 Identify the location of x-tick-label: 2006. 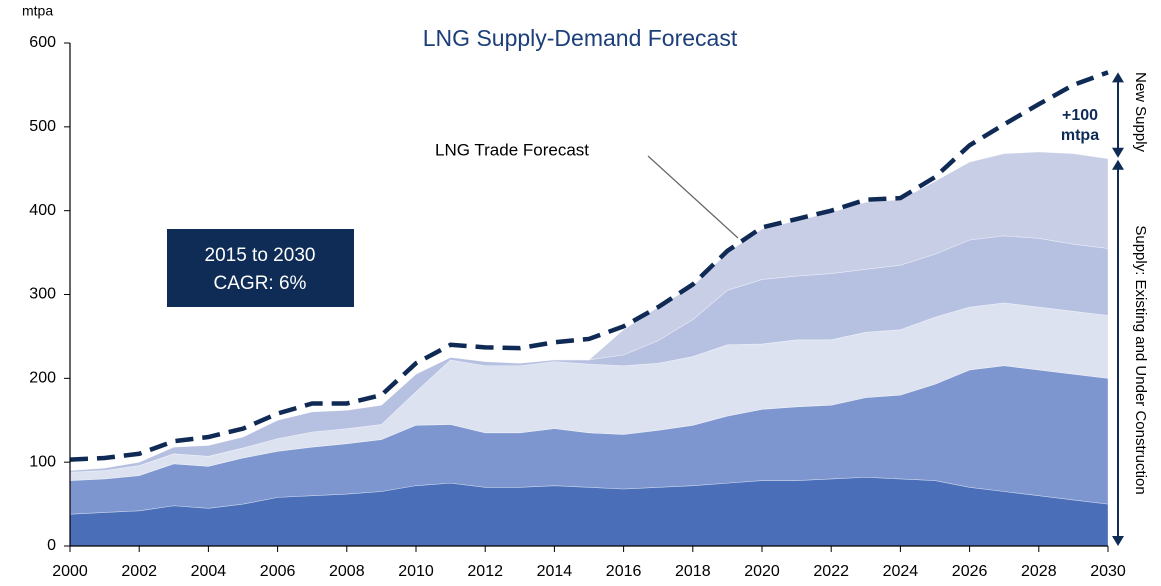
(278, 571).